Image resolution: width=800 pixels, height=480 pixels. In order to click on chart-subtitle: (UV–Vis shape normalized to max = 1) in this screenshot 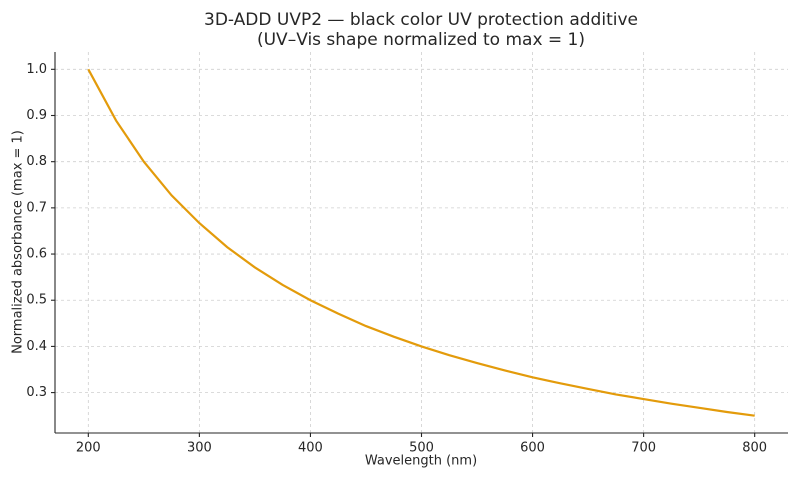, I will do `click(421, 40)`.